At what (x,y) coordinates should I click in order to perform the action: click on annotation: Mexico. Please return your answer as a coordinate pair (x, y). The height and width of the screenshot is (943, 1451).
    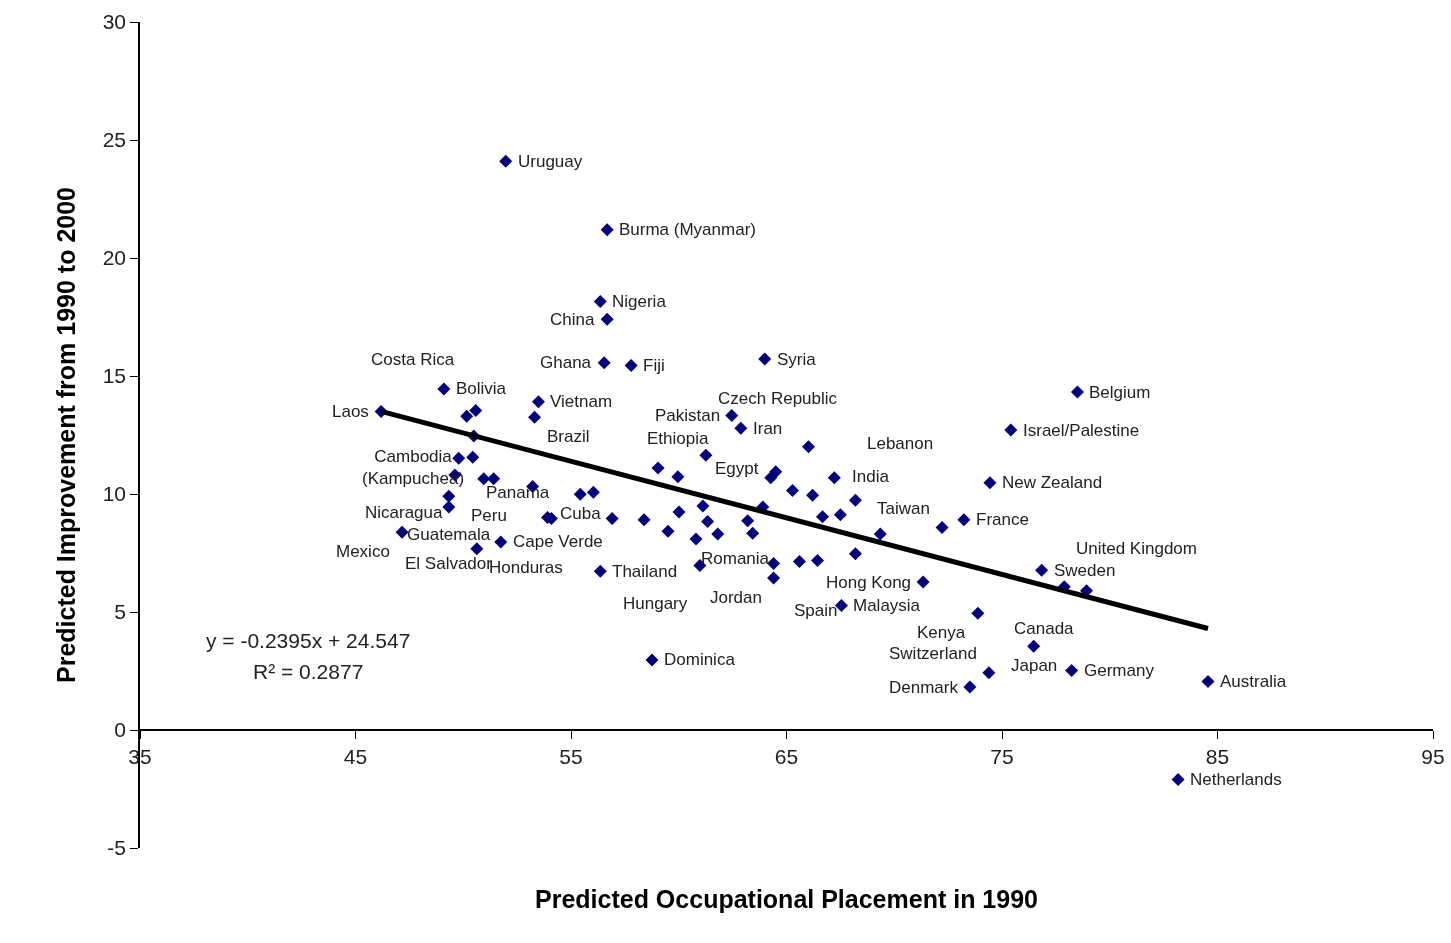
    Looking at the image, I should click on (363, 551).